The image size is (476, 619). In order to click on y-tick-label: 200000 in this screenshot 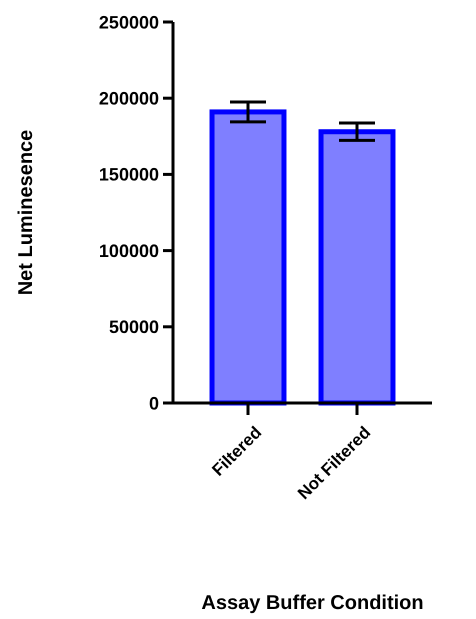, I will do `click(128, 98)`.